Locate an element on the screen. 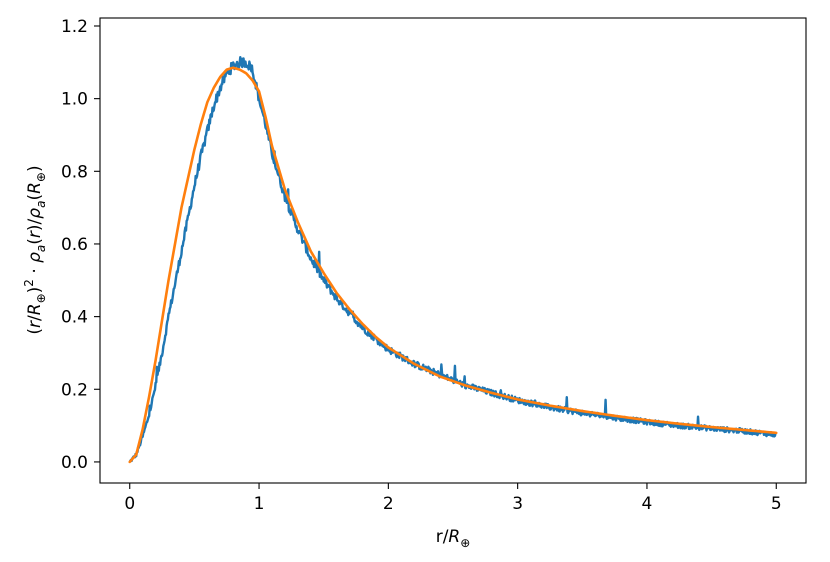  x-axis: 0 1 2 3 4 5 is located at coordinates (453, 498).